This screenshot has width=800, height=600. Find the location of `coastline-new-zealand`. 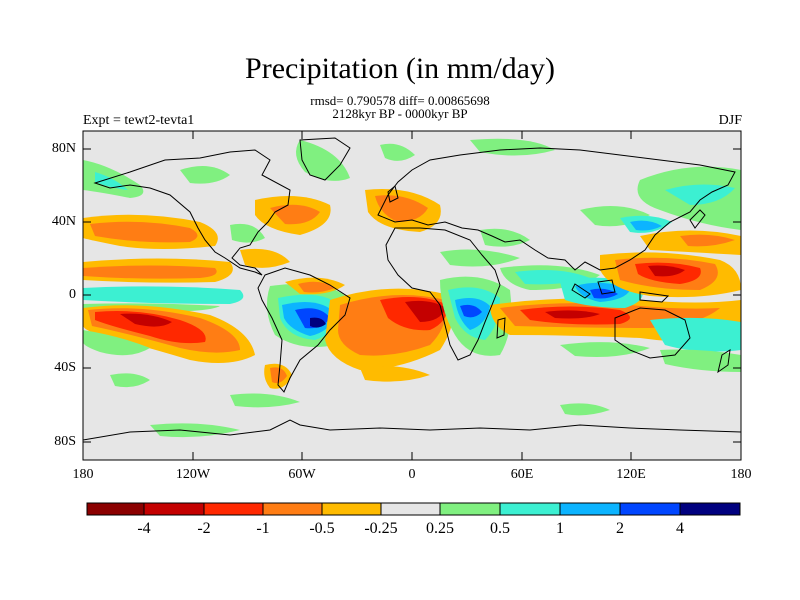

coastline-new-zealand is located at coordinates (724, 361).